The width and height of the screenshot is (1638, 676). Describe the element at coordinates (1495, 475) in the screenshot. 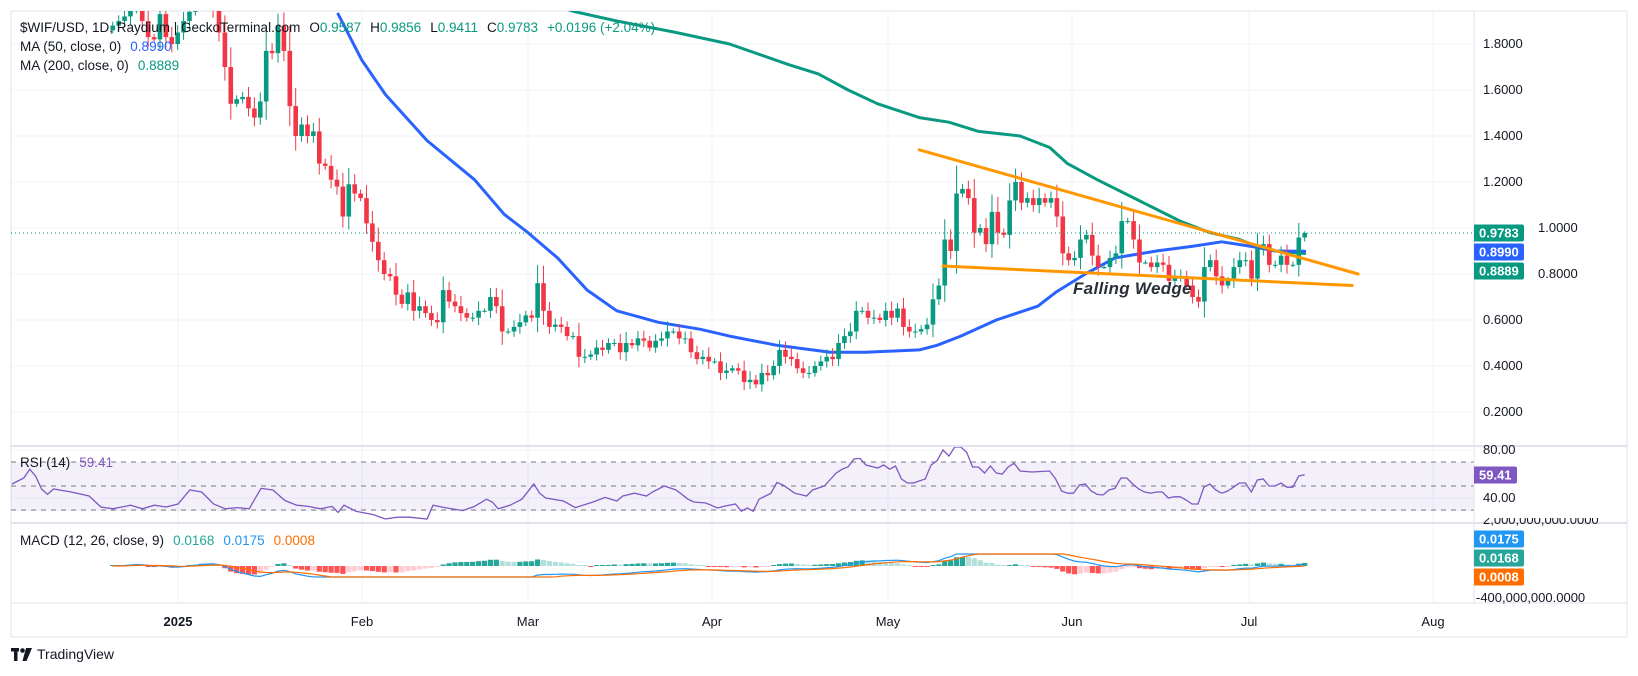

I see `rsi-value-tag: 59.41` at that location.